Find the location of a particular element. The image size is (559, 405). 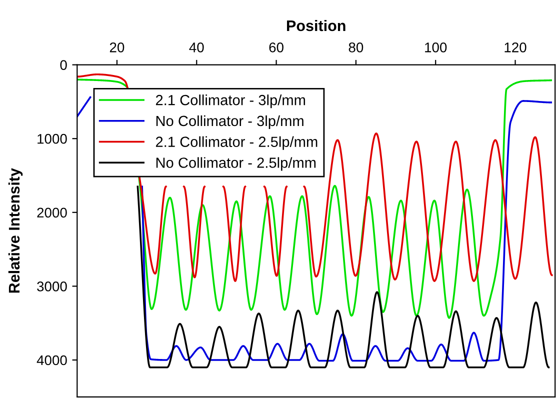

x-tick-label: 60 is located at coordinates (276, 47).